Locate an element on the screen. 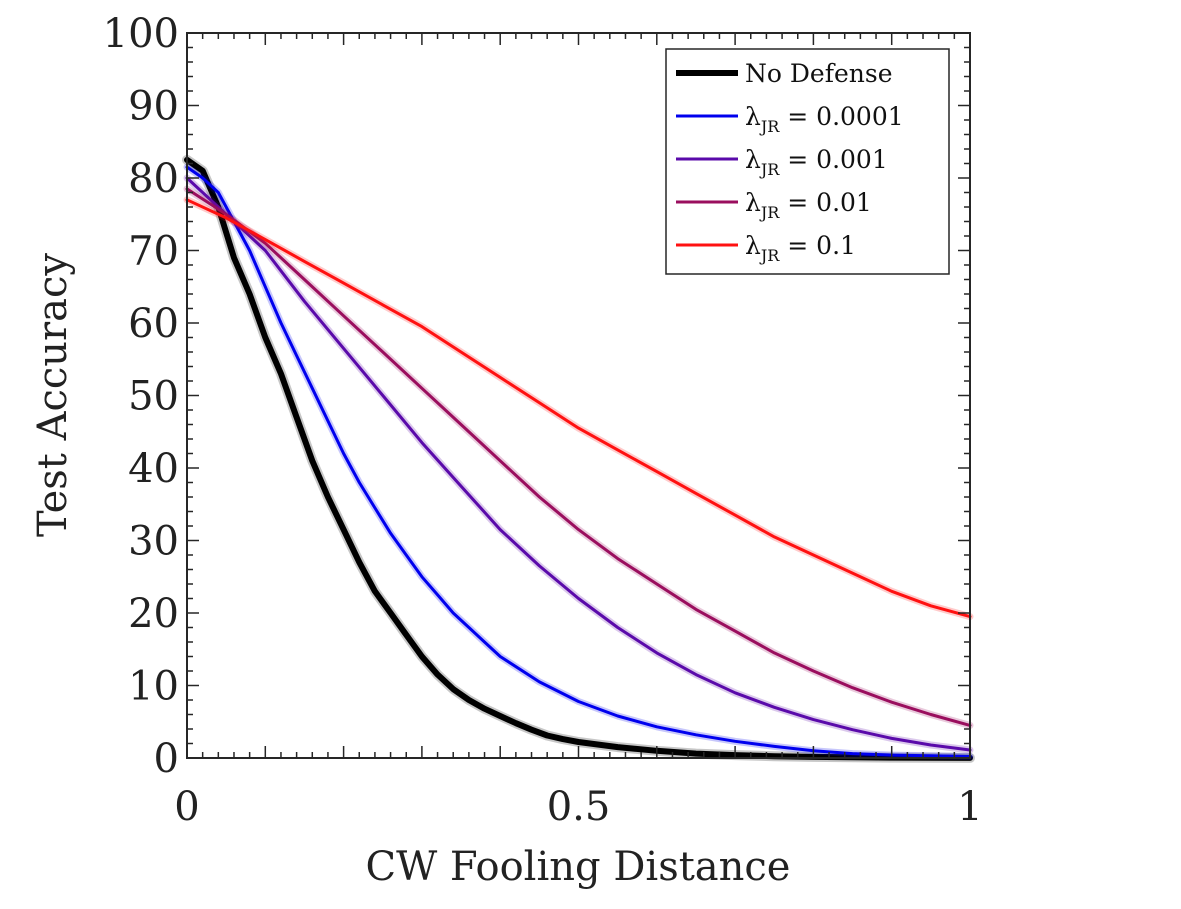  legend-item: λJR = 0.001 is located at coordinates (782, 162).